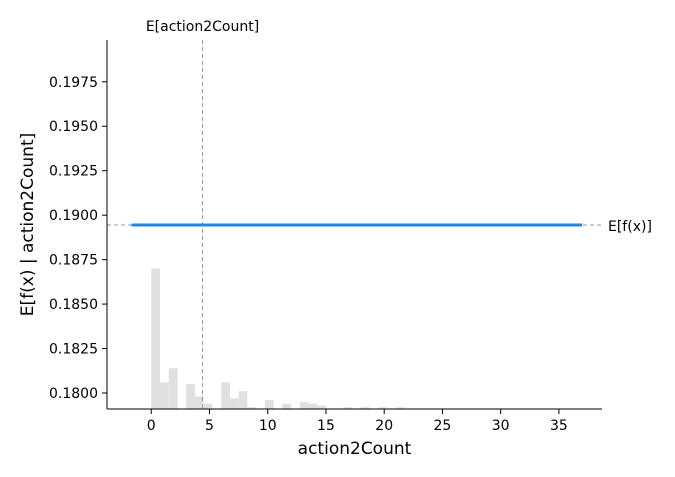  I want to click on x-tick-label: 35, so click(559, 426).